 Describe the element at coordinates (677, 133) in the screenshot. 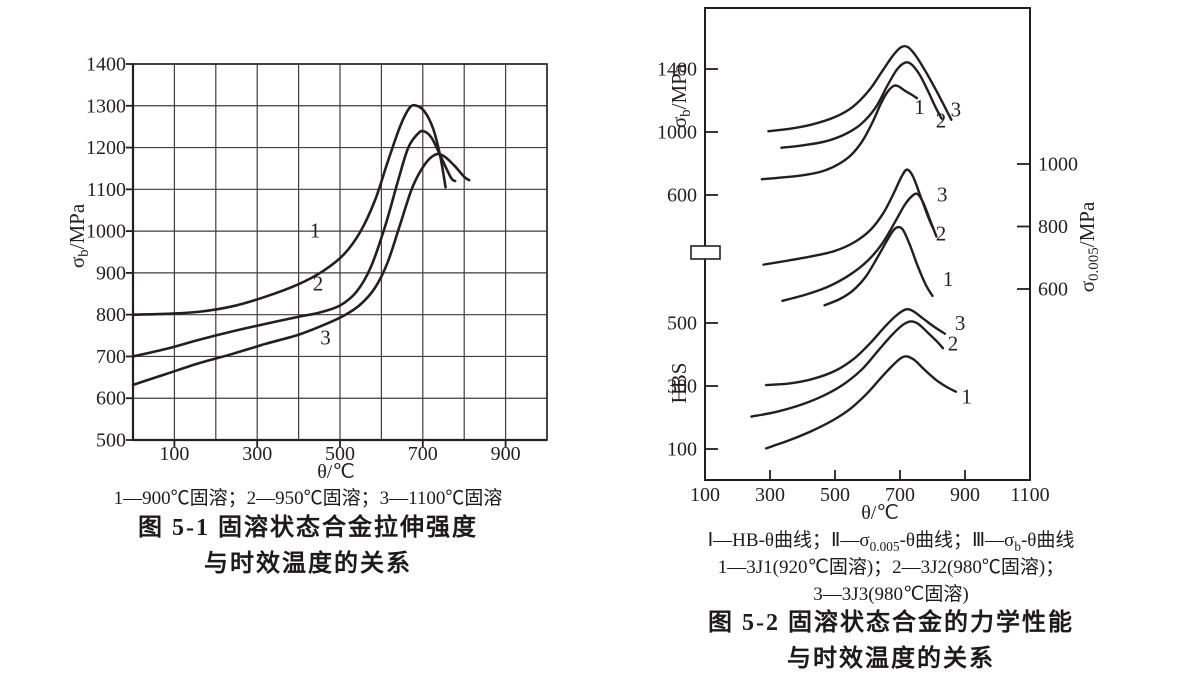

I see `sigma_b-tick-label: 1000` at that location.